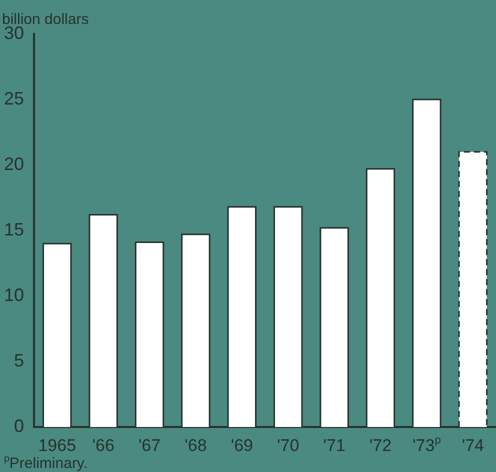 The width and height of the screenshot is (496, 472). What do you see at coordinates (19, 360) in the screenshot?
I see `y-tick-label: 5` at bounding box center [19, 360].